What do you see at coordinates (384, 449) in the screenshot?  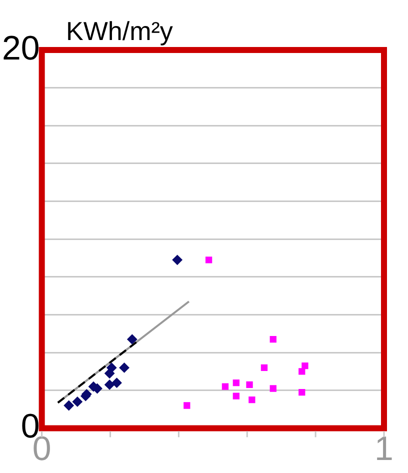 I see `x-tick-label: 1` at bounding box center [384, 449].